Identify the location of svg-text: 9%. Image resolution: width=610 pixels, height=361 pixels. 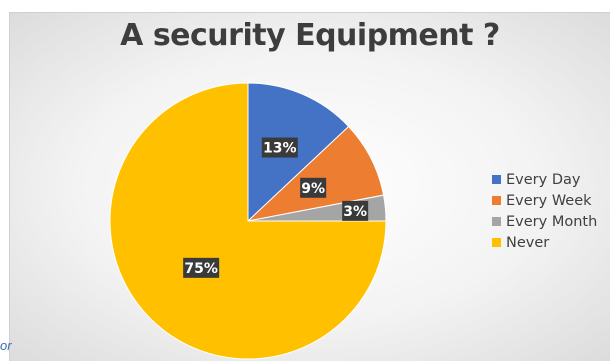
(313, 189).